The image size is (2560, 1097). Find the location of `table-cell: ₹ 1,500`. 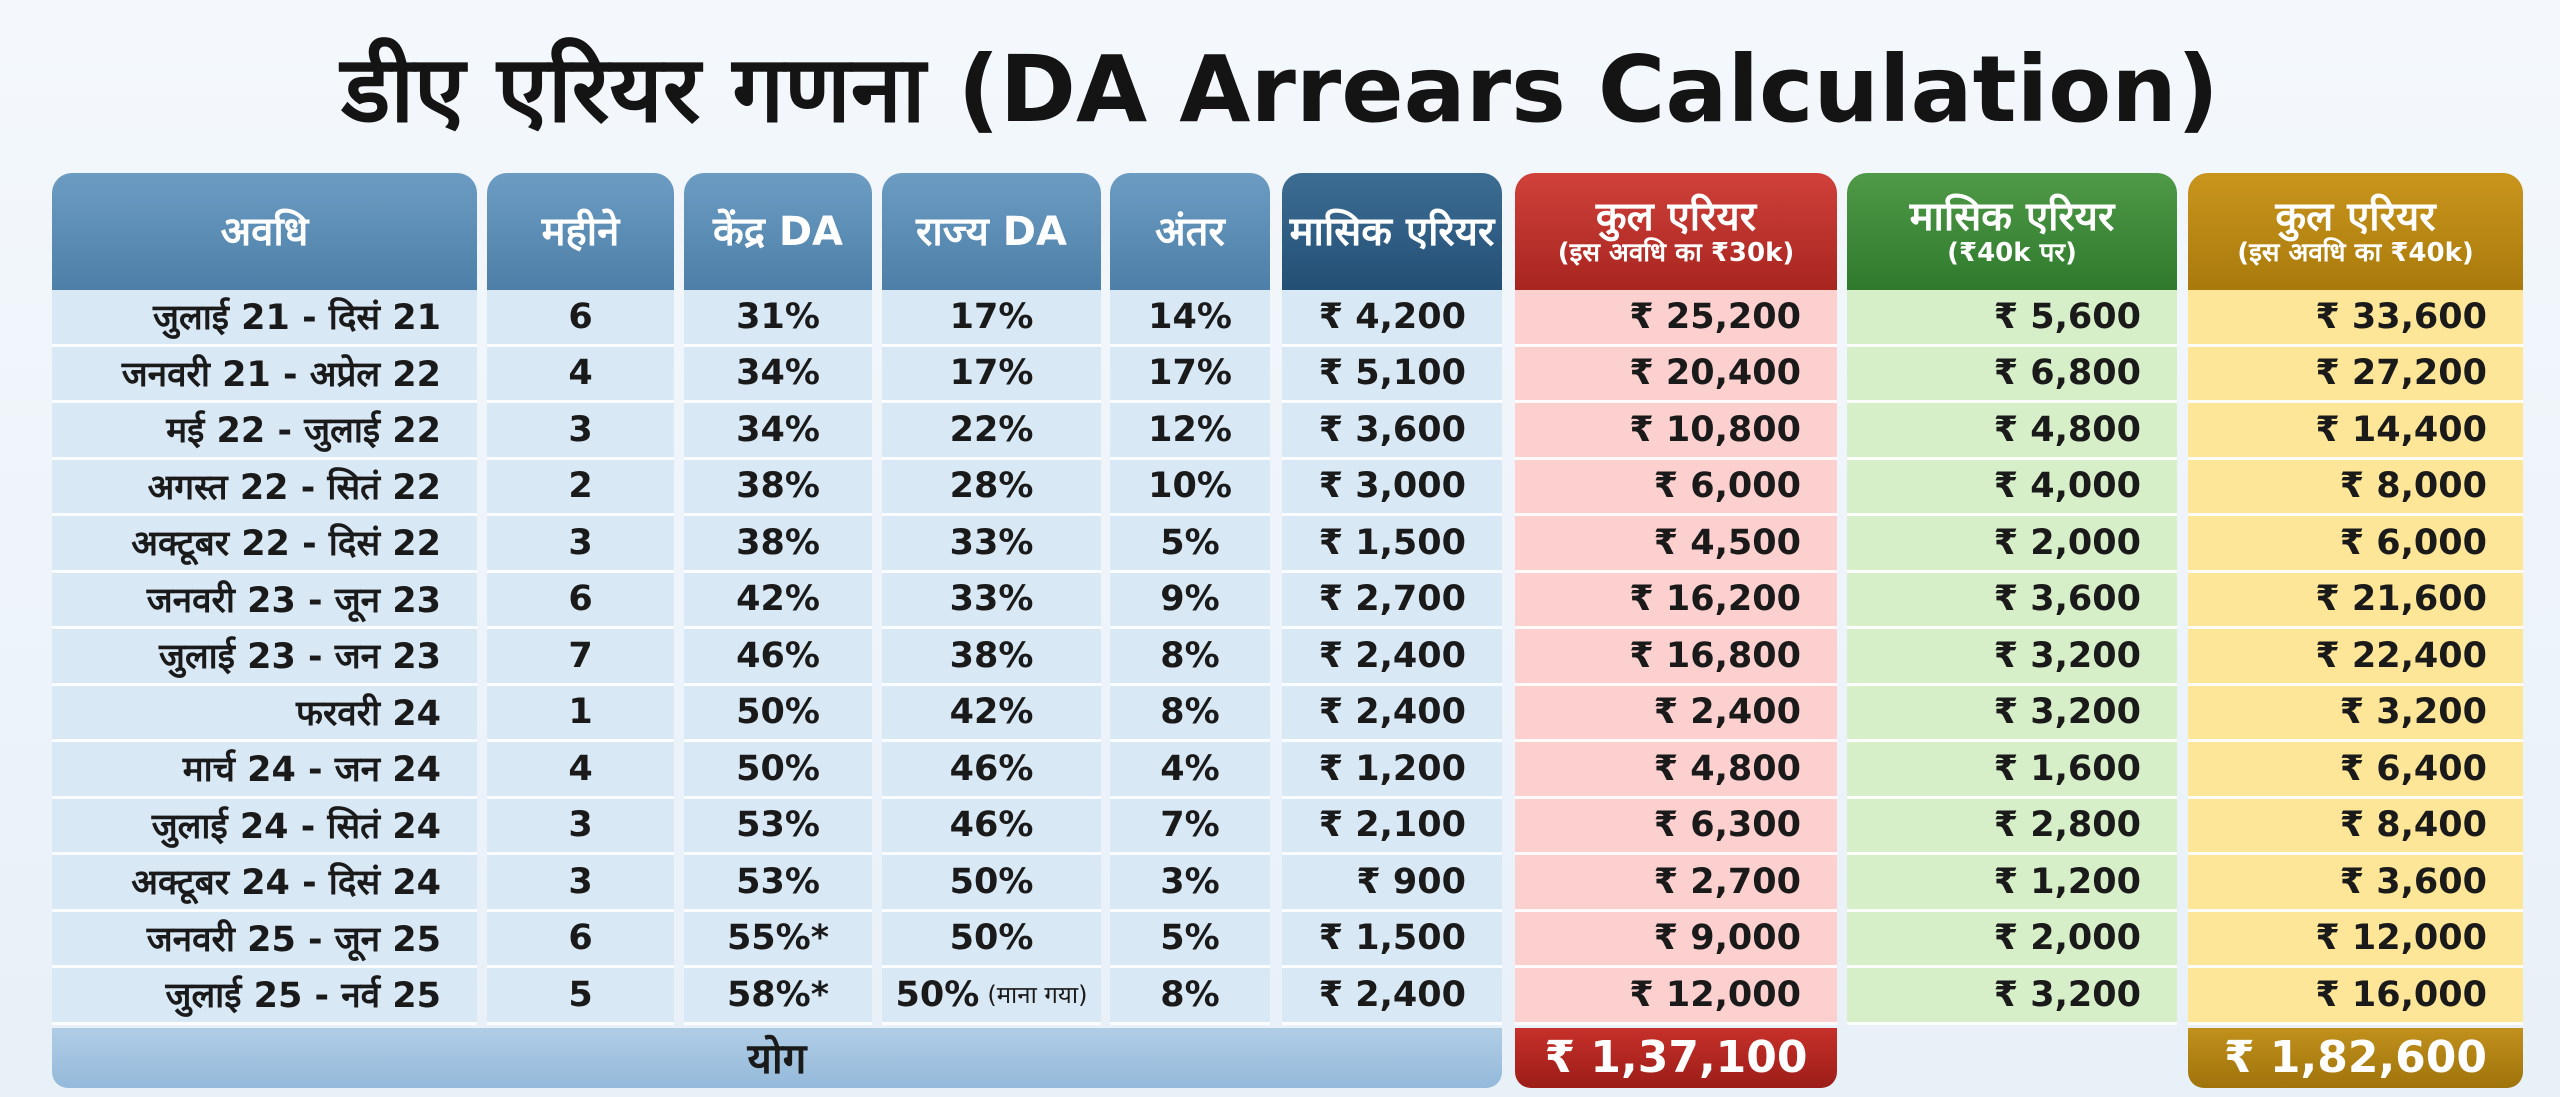

table-cell: ₹ 1,500 is located at coordinates (1392, 544).